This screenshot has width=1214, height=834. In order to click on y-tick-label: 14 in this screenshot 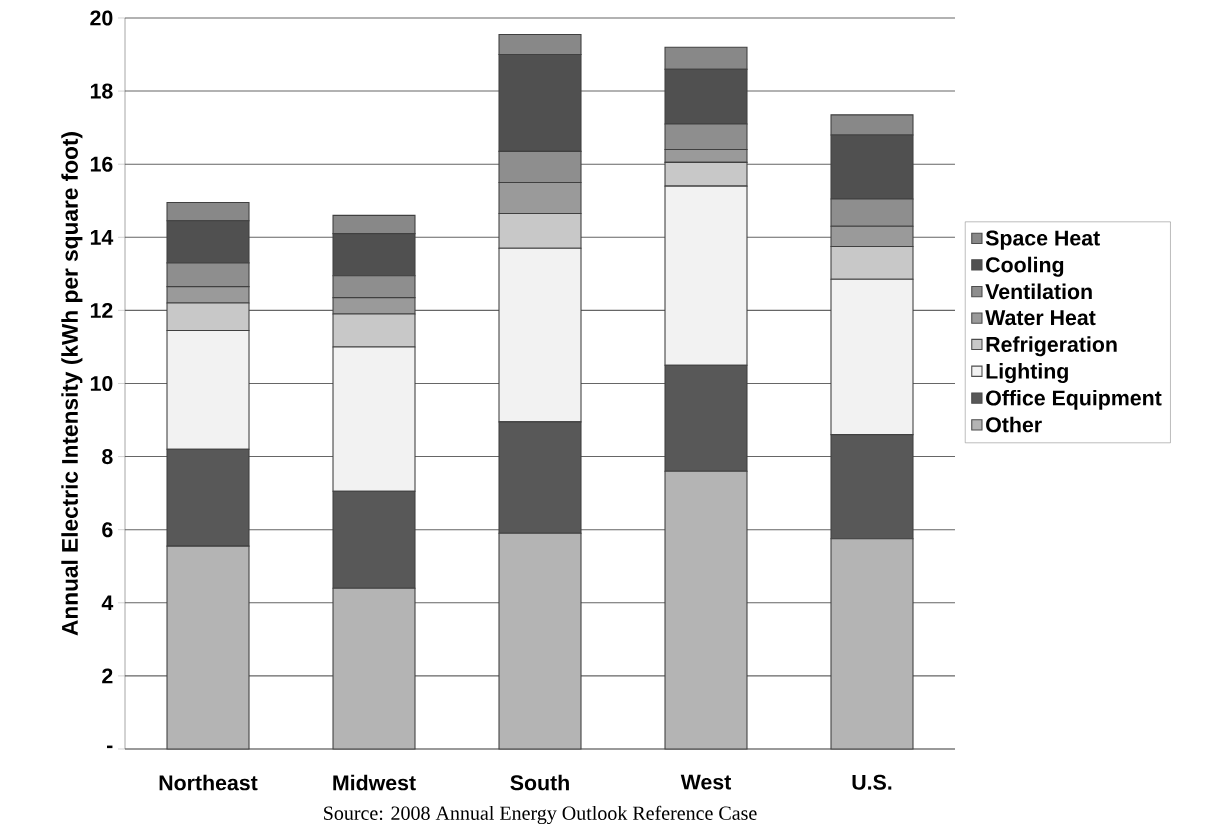, I will do `click(102, 237)`.